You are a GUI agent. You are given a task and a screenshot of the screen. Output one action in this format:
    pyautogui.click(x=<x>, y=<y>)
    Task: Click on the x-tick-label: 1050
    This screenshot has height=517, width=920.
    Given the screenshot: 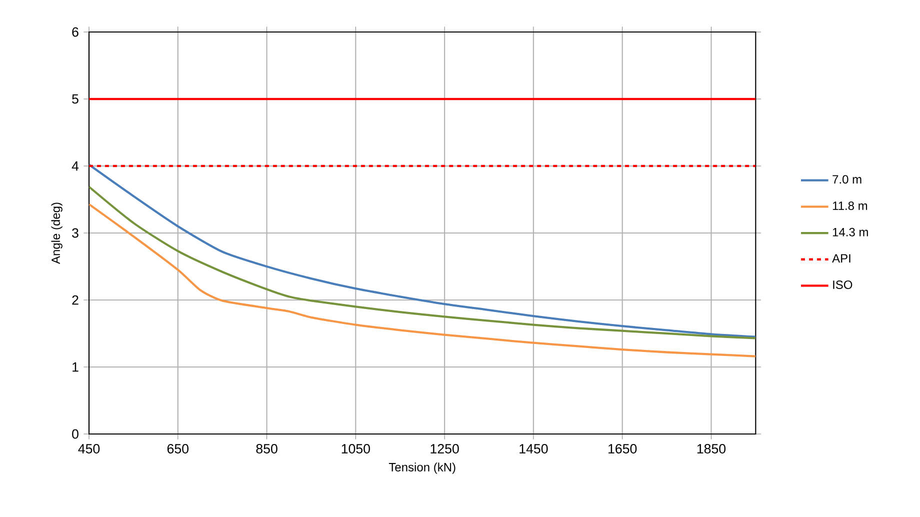 What is the action you would take?
    pyautogui.click(x=356, y=449)
    